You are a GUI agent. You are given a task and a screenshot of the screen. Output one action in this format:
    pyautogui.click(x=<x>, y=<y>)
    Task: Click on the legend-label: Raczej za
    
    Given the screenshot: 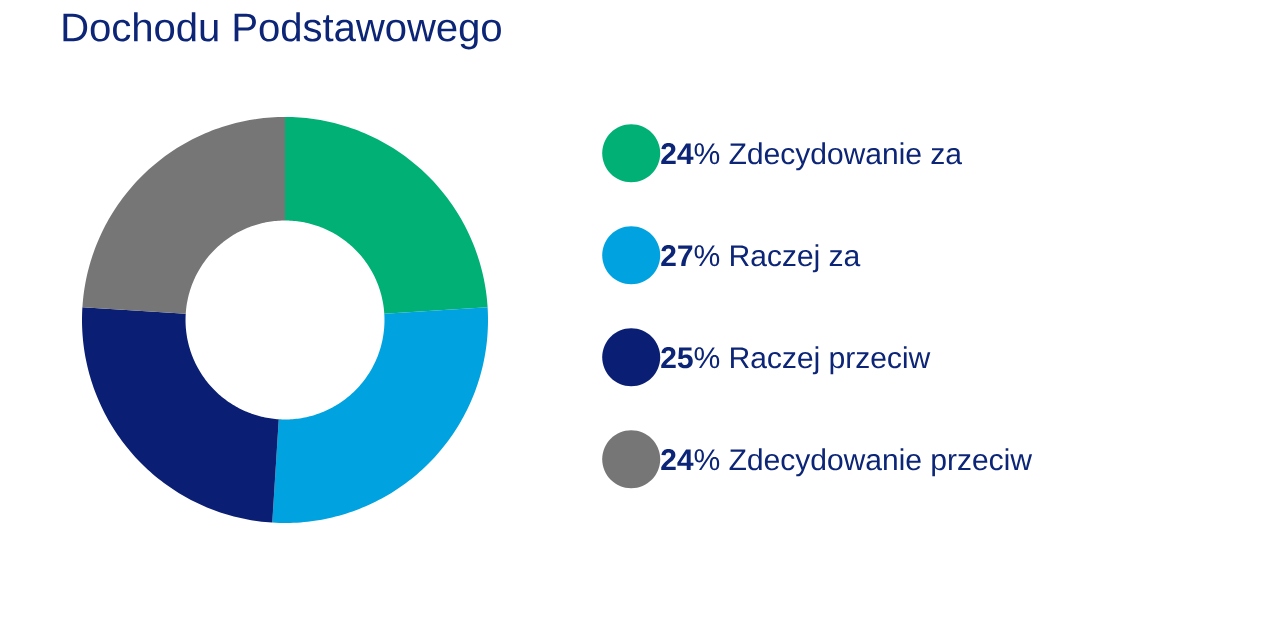 What is the action you would take?
    pyautogui.click(x=796, y=258)
    